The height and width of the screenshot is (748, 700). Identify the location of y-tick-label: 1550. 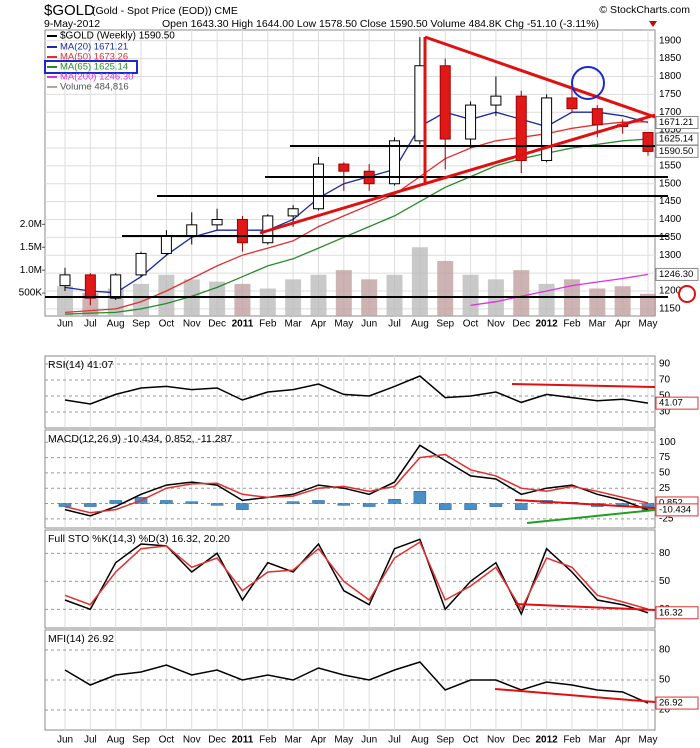
(670, 165).